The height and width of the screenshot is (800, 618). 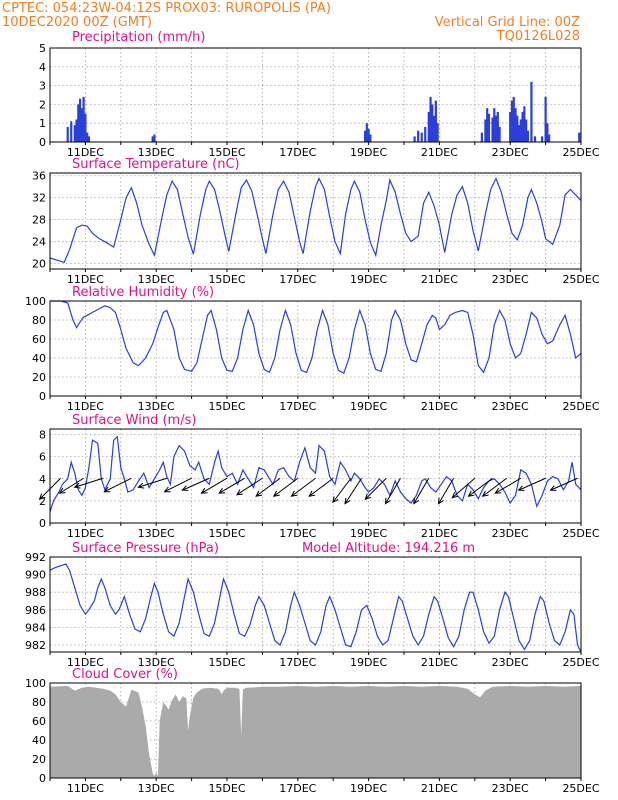 I want to click on humidity-ytick-label: 20, so click(x=39, y=377).